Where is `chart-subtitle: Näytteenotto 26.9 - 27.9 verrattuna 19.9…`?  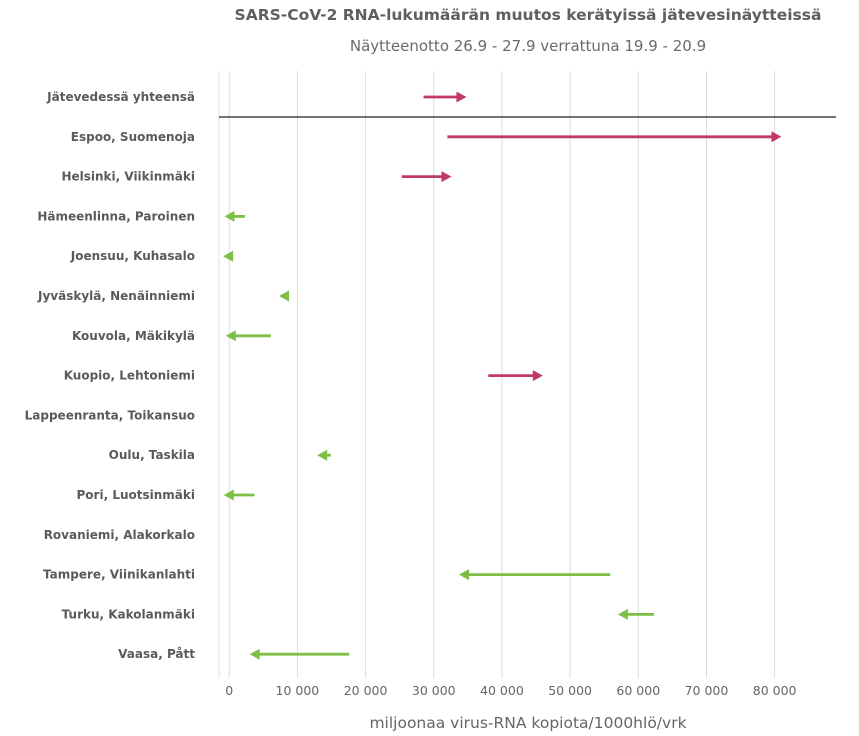
chart-subtitle: Näytteenotto 26.9 - 27.9 verrattuna 19.9… is located at coordinates (528, 46).